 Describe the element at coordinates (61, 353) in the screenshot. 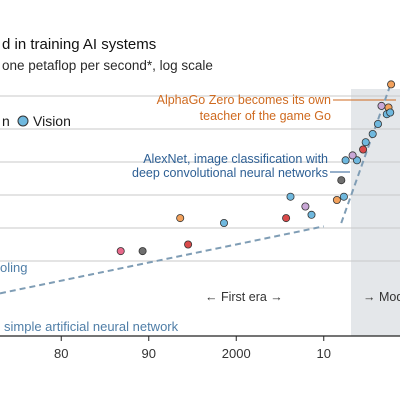

I see `x-tick-label: 80` at that location.